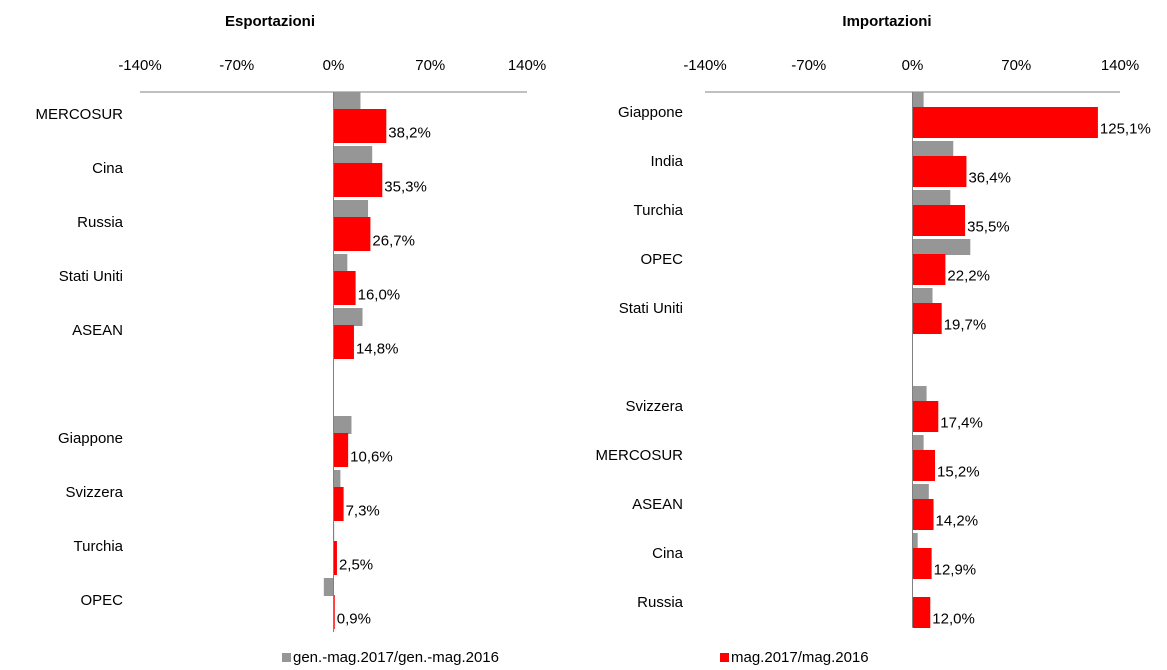 The image size is (1167, 670). I want to click on value-label: 15,2%, so click(958, 471).